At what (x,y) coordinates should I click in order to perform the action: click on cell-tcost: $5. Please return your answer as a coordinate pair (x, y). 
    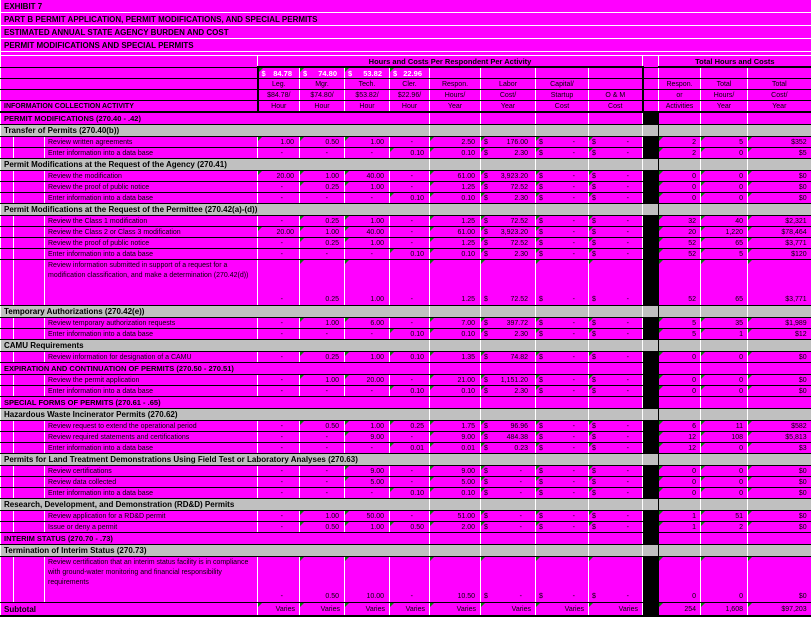
    Looking at the image, I should click on (779, 153).